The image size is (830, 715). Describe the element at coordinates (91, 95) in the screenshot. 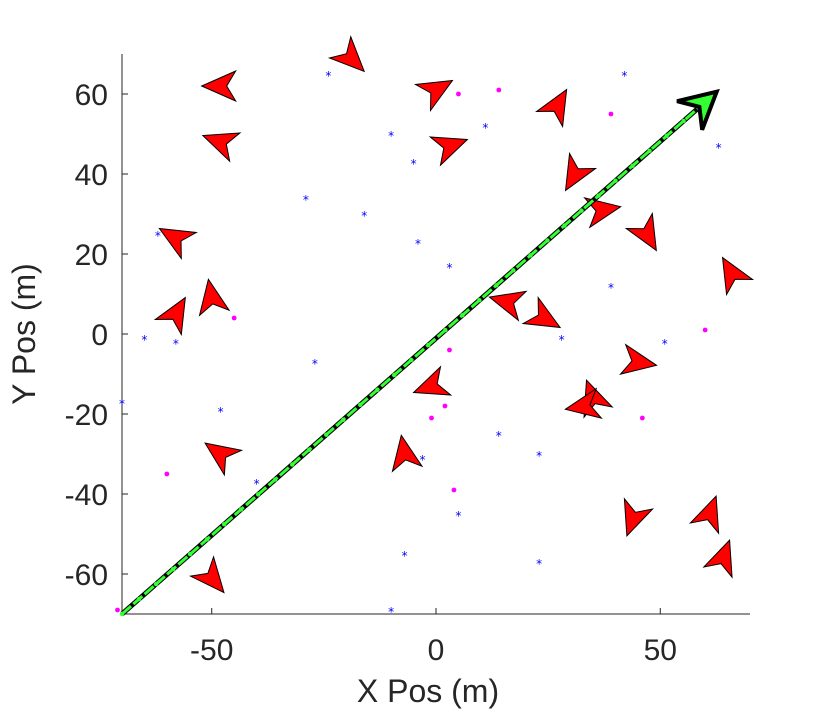

I see `y-tick-label: 60` at that location.